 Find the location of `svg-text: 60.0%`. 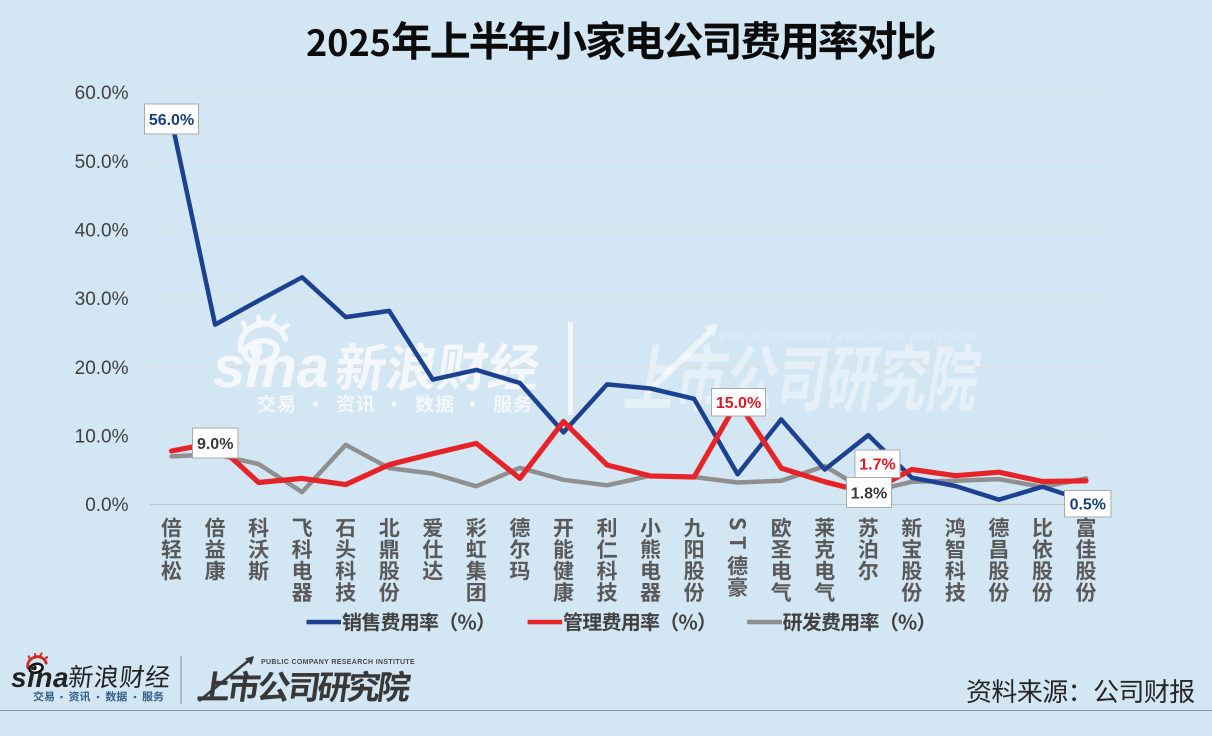

svg-text: 60.0% is located at coordinates (102, 93).